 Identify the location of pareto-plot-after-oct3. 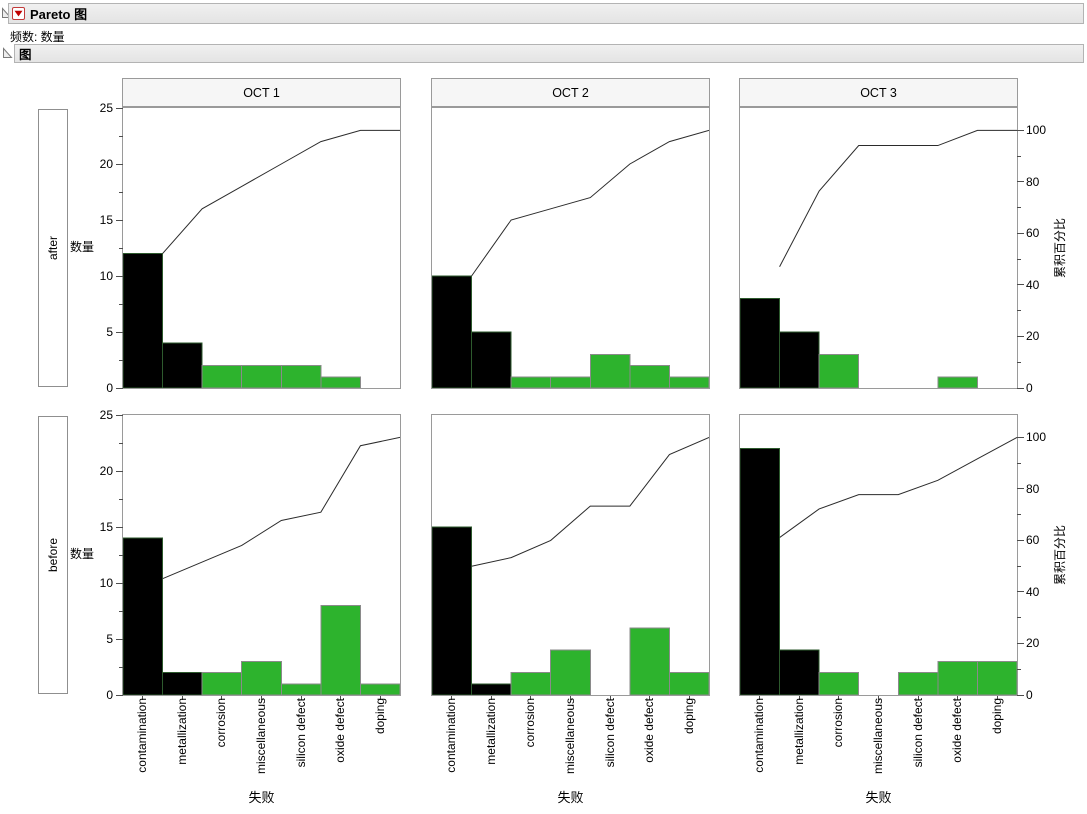
(878, 248).